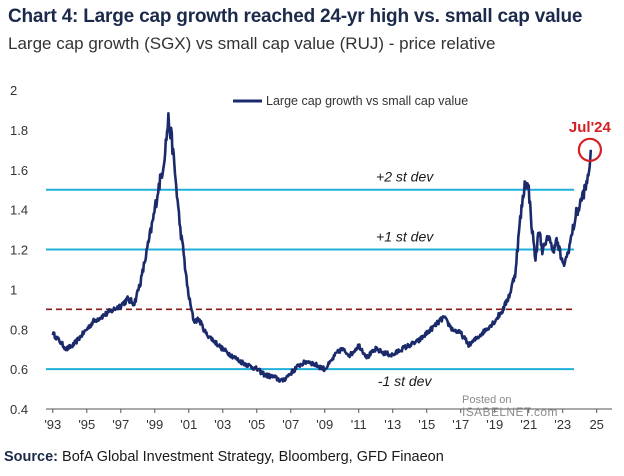 The height and width of the screenshot is (476, 624). I want to click on annotation-circle, so click(590, 149).